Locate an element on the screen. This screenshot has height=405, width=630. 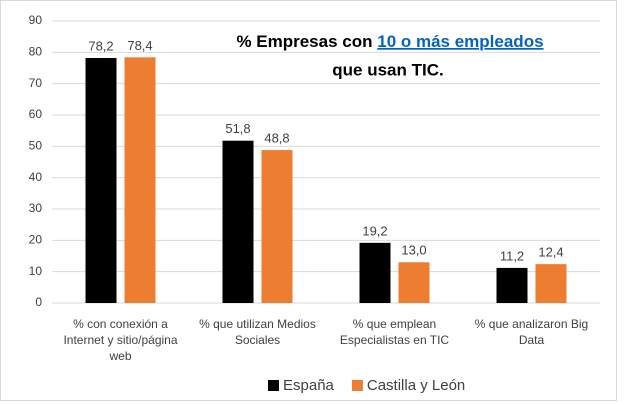
chart-title: % Empresas con 10 o más empleados is located at coordinates (389, 41).